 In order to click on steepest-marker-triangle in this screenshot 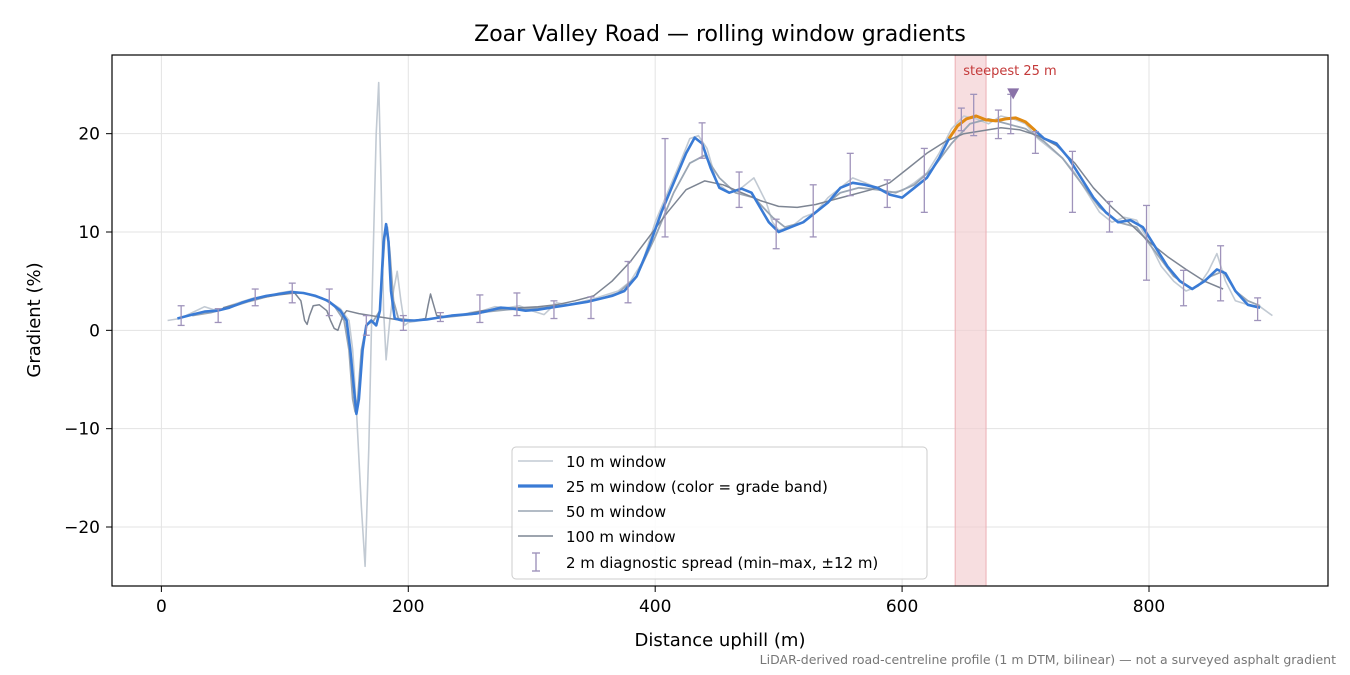, I will do `click(1013, 94)`.